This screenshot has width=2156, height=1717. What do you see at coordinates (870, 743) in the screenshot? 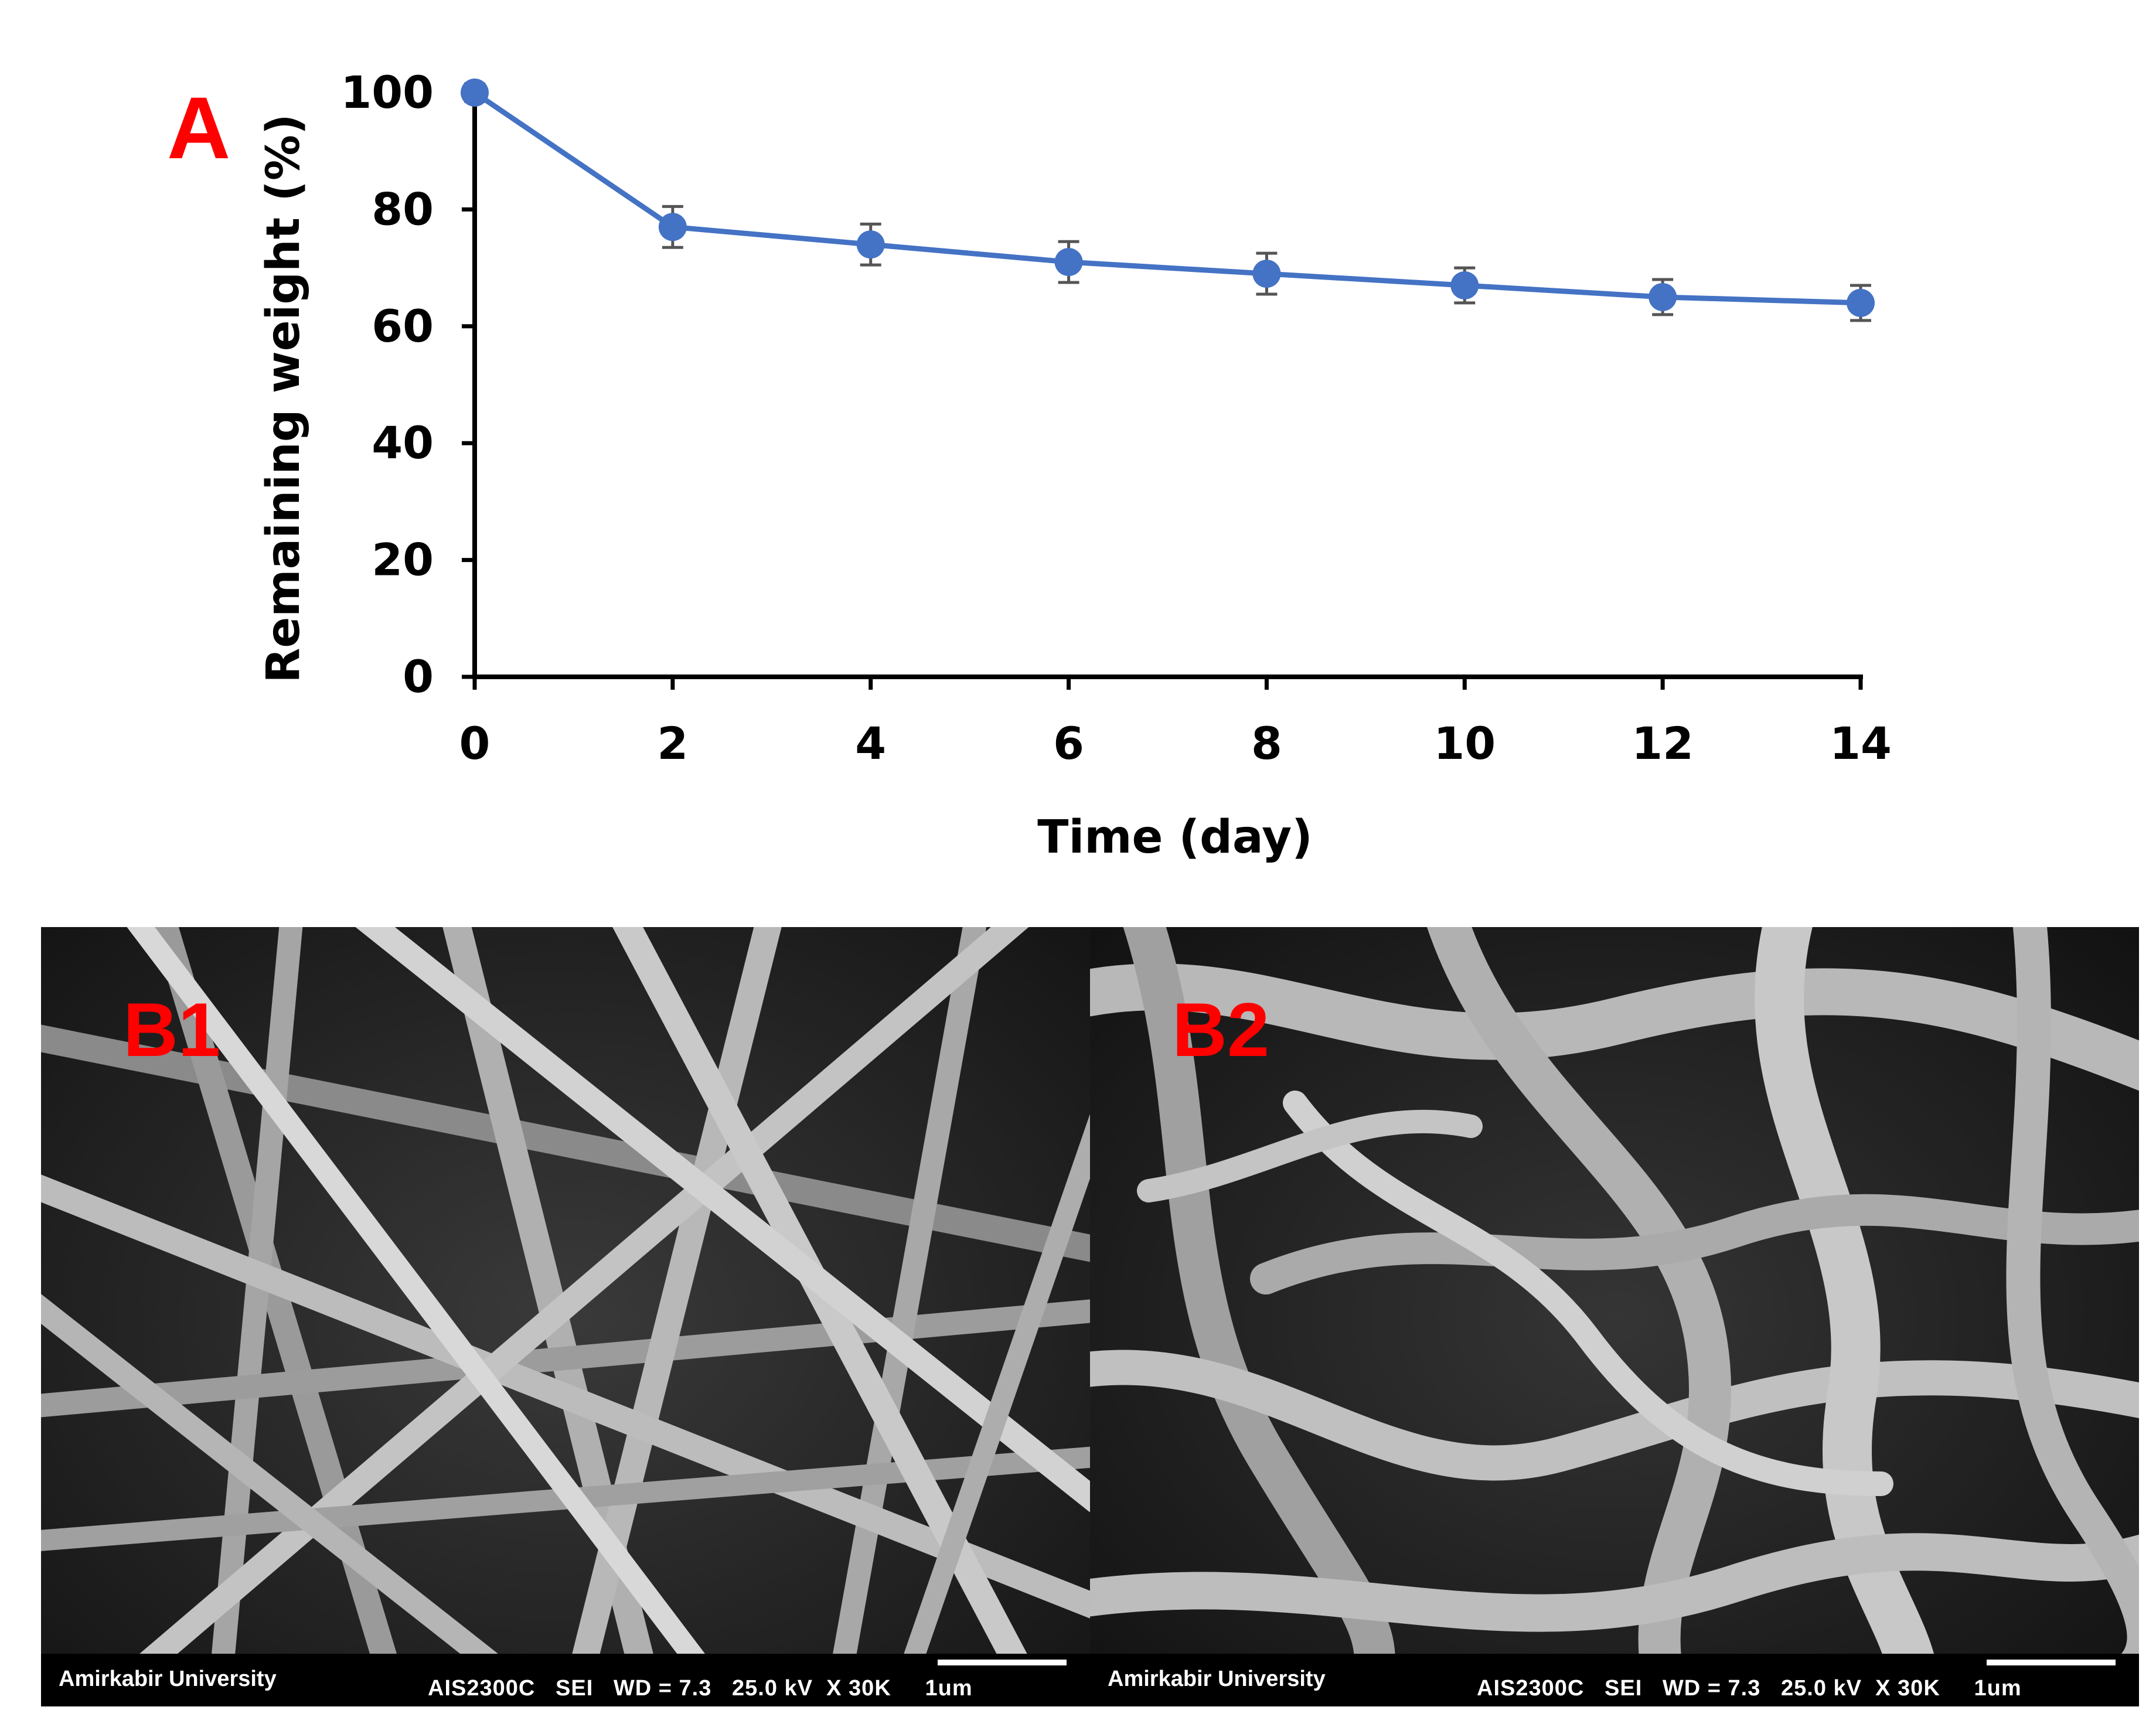
I see `x-tick-label: 4` at bounding box center [870, 743].